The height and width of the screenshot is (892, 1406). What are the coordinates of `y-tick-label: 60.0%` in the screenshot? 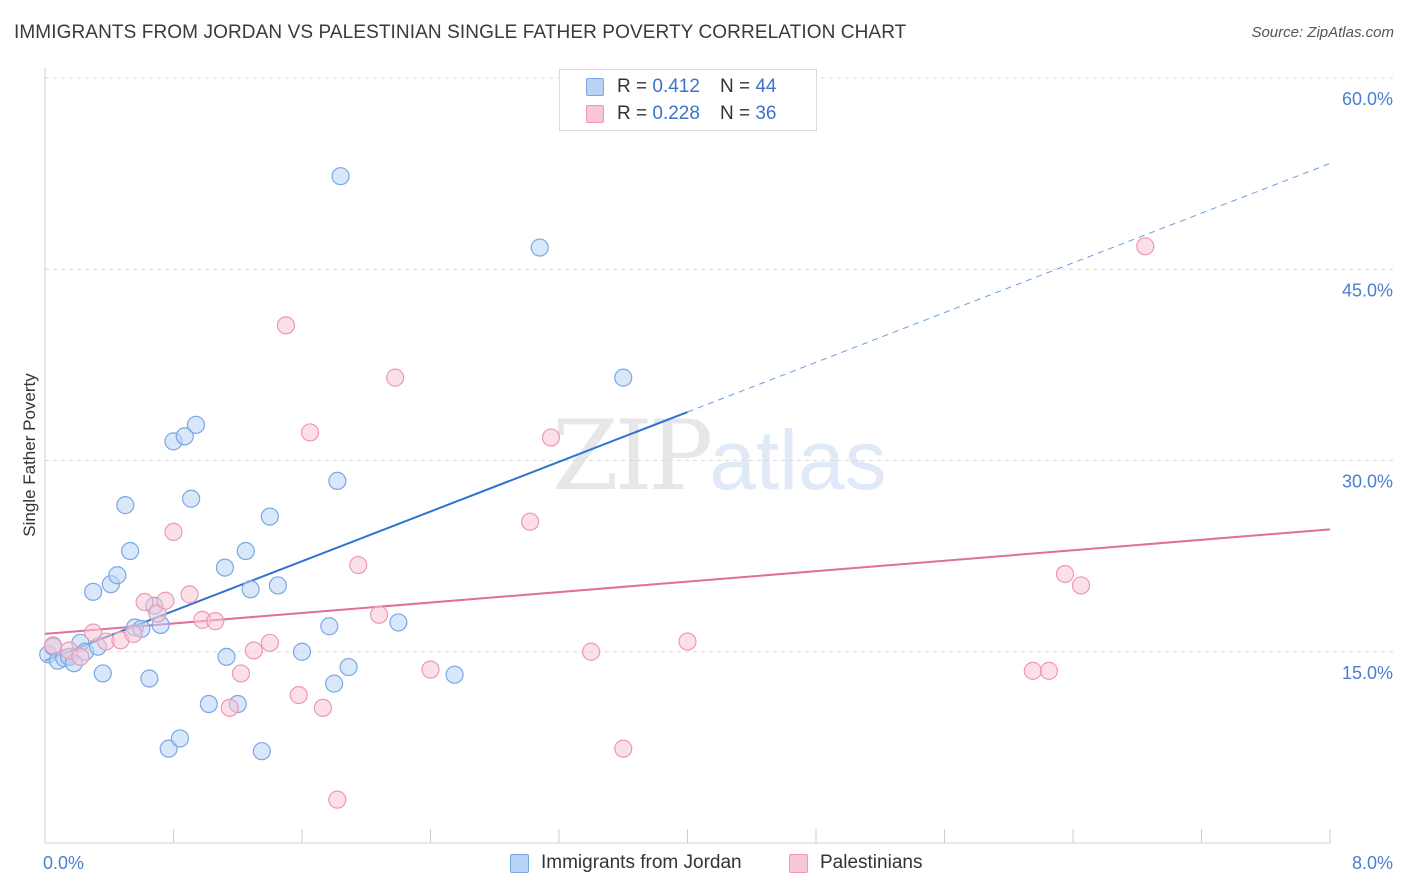 It's located at (1367, 99).